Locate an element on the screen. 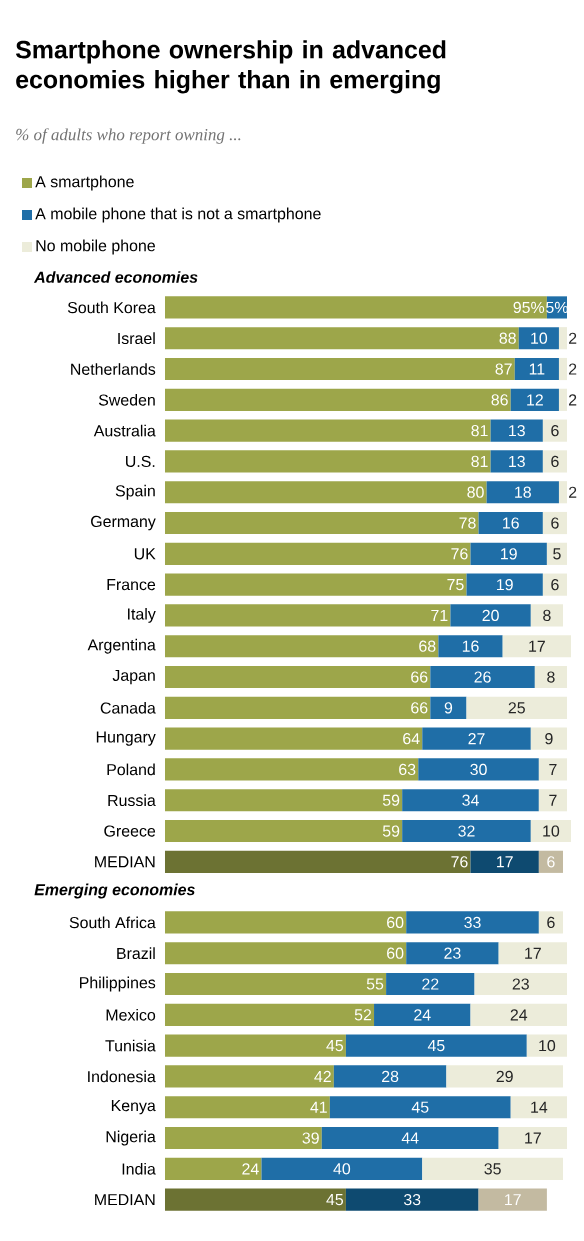  data-label: 19 is located at coordinates (509, 554).